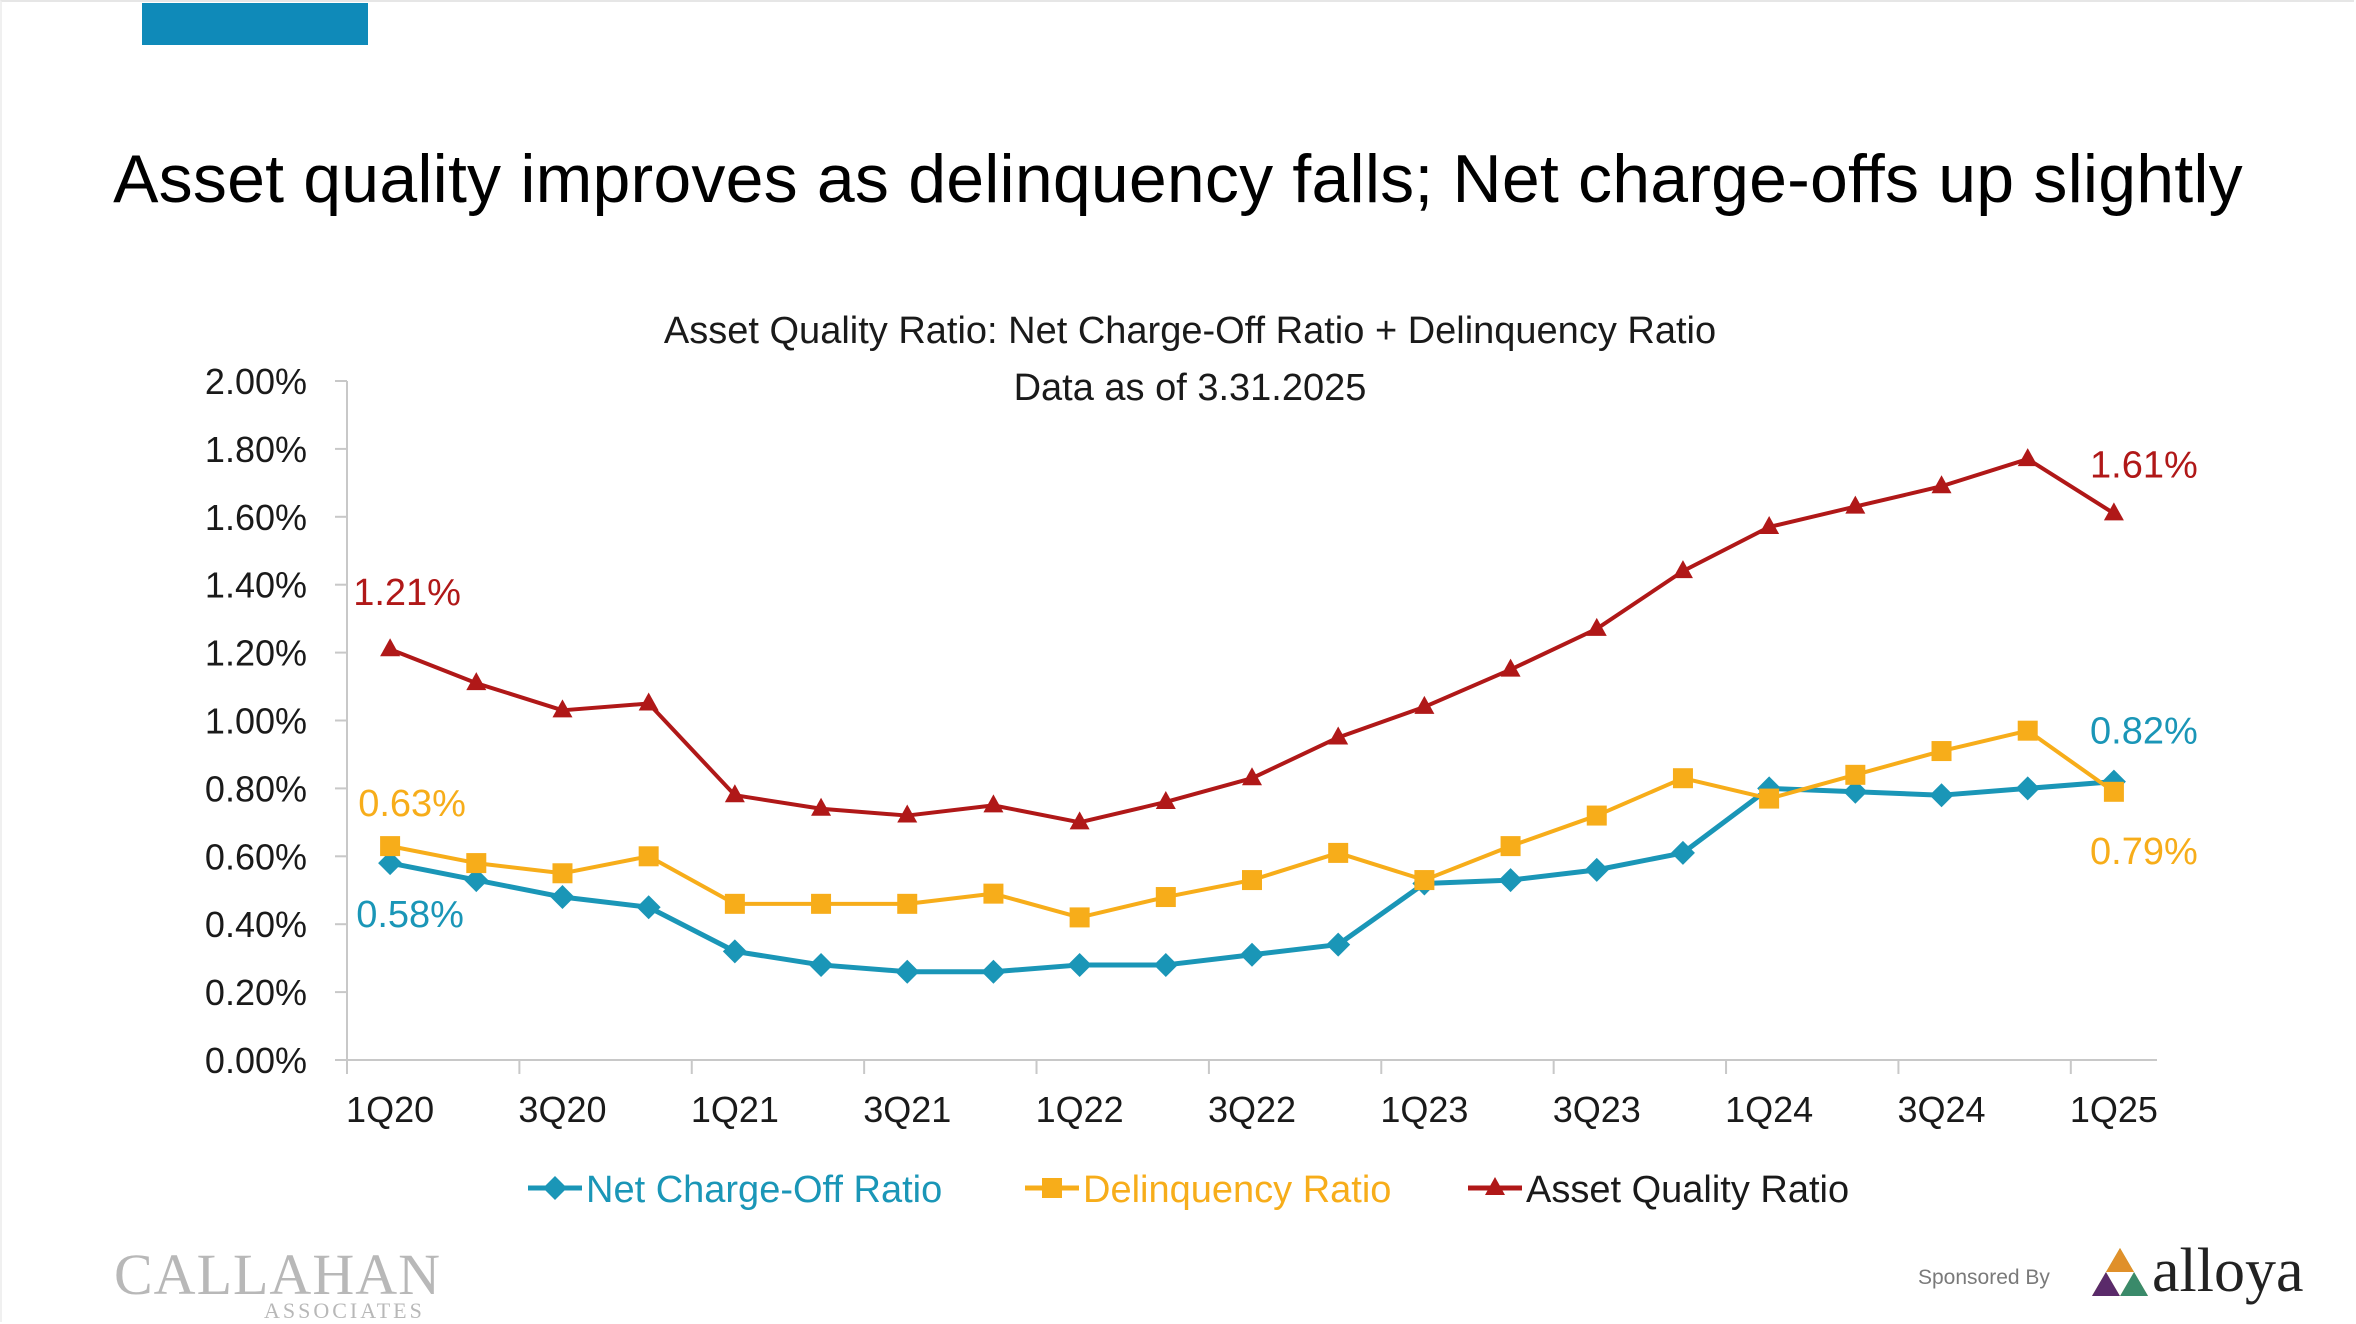  Describe the element at coordinates (256, 924) in the screenshot. I see `y-tick-label: 0.40%` at that location.